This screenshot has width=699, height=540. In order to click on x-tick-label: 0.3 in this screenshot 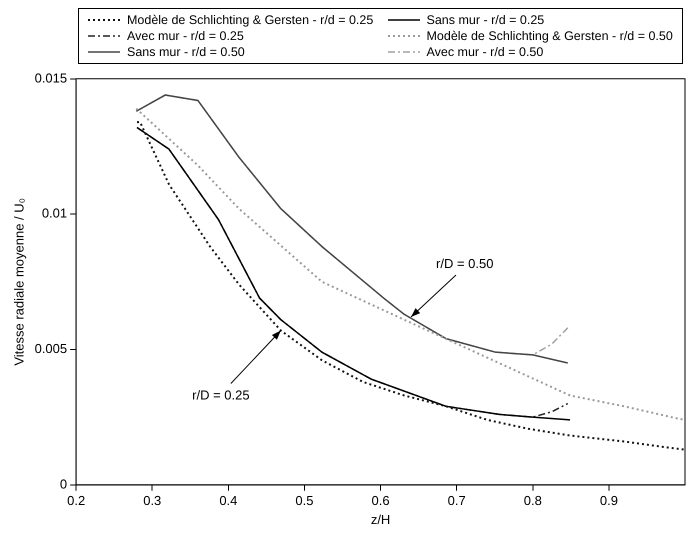, I will do `click(152, 500)`.